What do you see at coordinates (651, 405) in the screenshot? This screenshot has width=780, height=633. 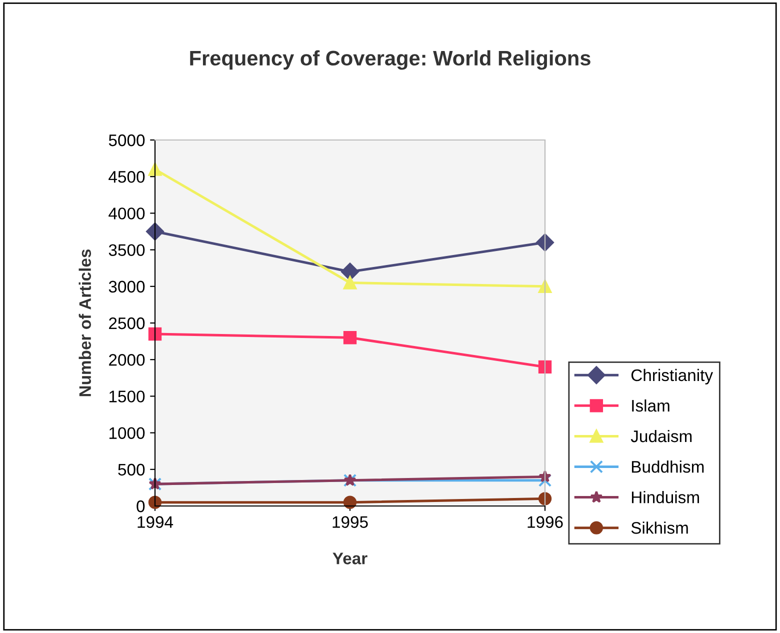 I see `legend-label: Islam` at bounding box center [651, 405].